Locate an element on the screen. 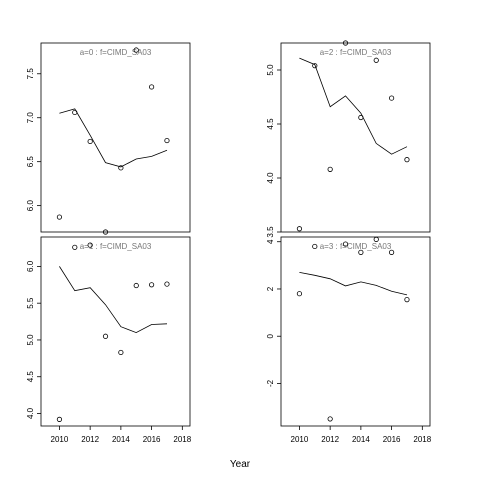  panel-title: a=1 : f=CIMD_SA03 is located at coordinates (116, 246).